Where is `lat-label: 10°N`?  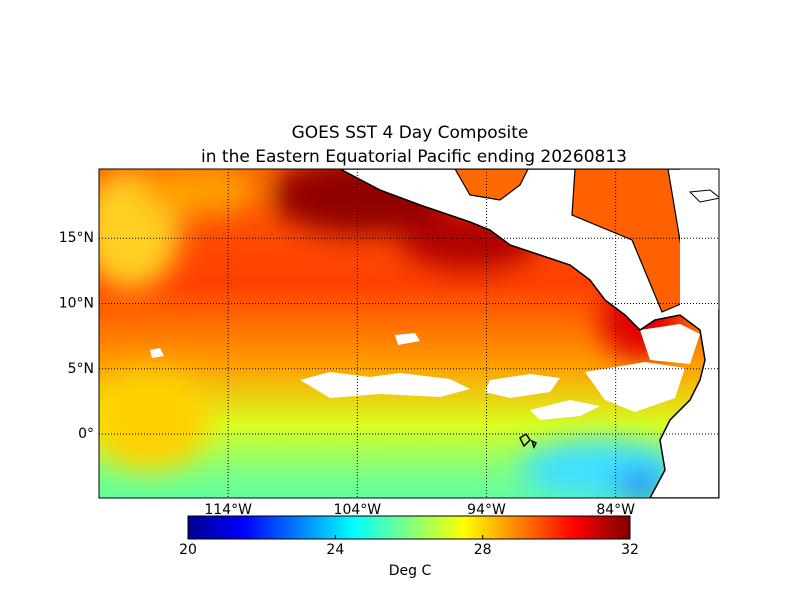
lat-label: 10°N is located at coordinates (76, 303).